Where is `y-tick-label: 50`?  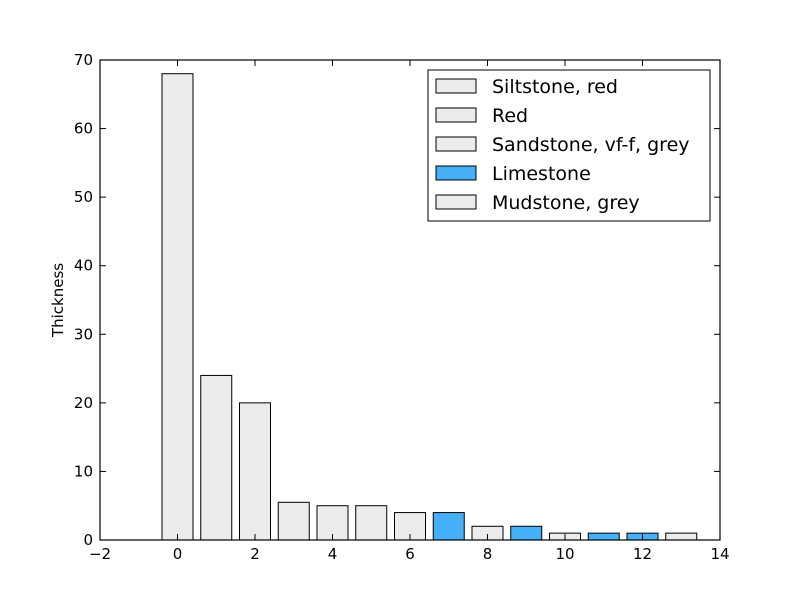 y-tick-label: 50 is located at coordinates (83, 197).